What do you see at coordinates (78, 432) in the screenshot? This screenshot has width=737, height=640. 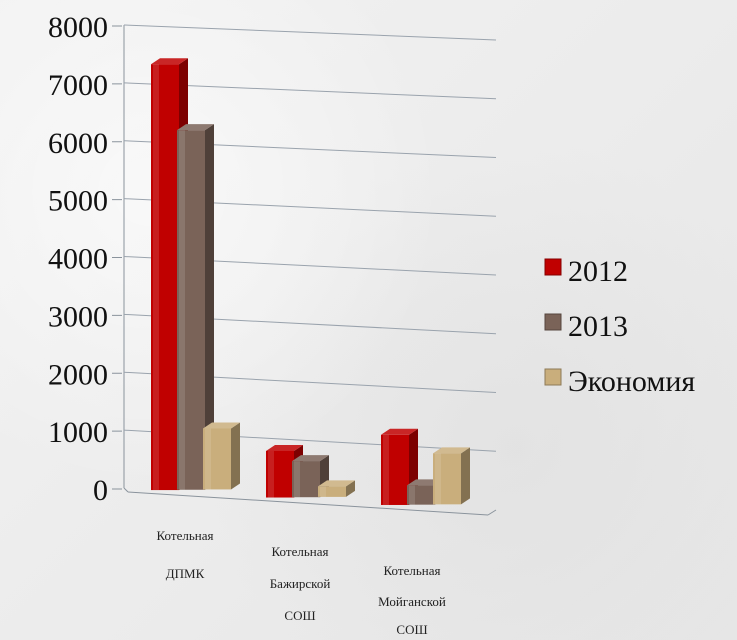 I see `y-tick-label: 1000` at bounding box center [78, 432].